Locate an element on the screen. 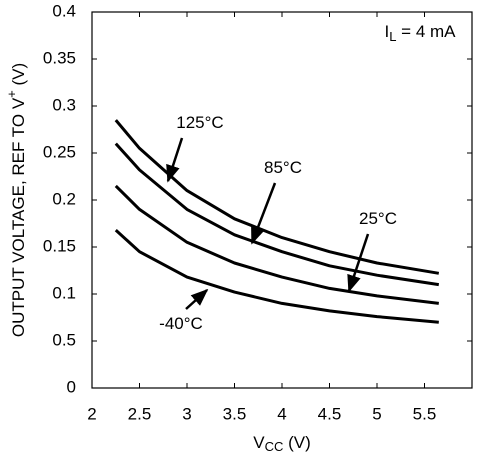 This screenshot has height=461, width=479. y-label-part: (V) is located at coordinates (18, 76).